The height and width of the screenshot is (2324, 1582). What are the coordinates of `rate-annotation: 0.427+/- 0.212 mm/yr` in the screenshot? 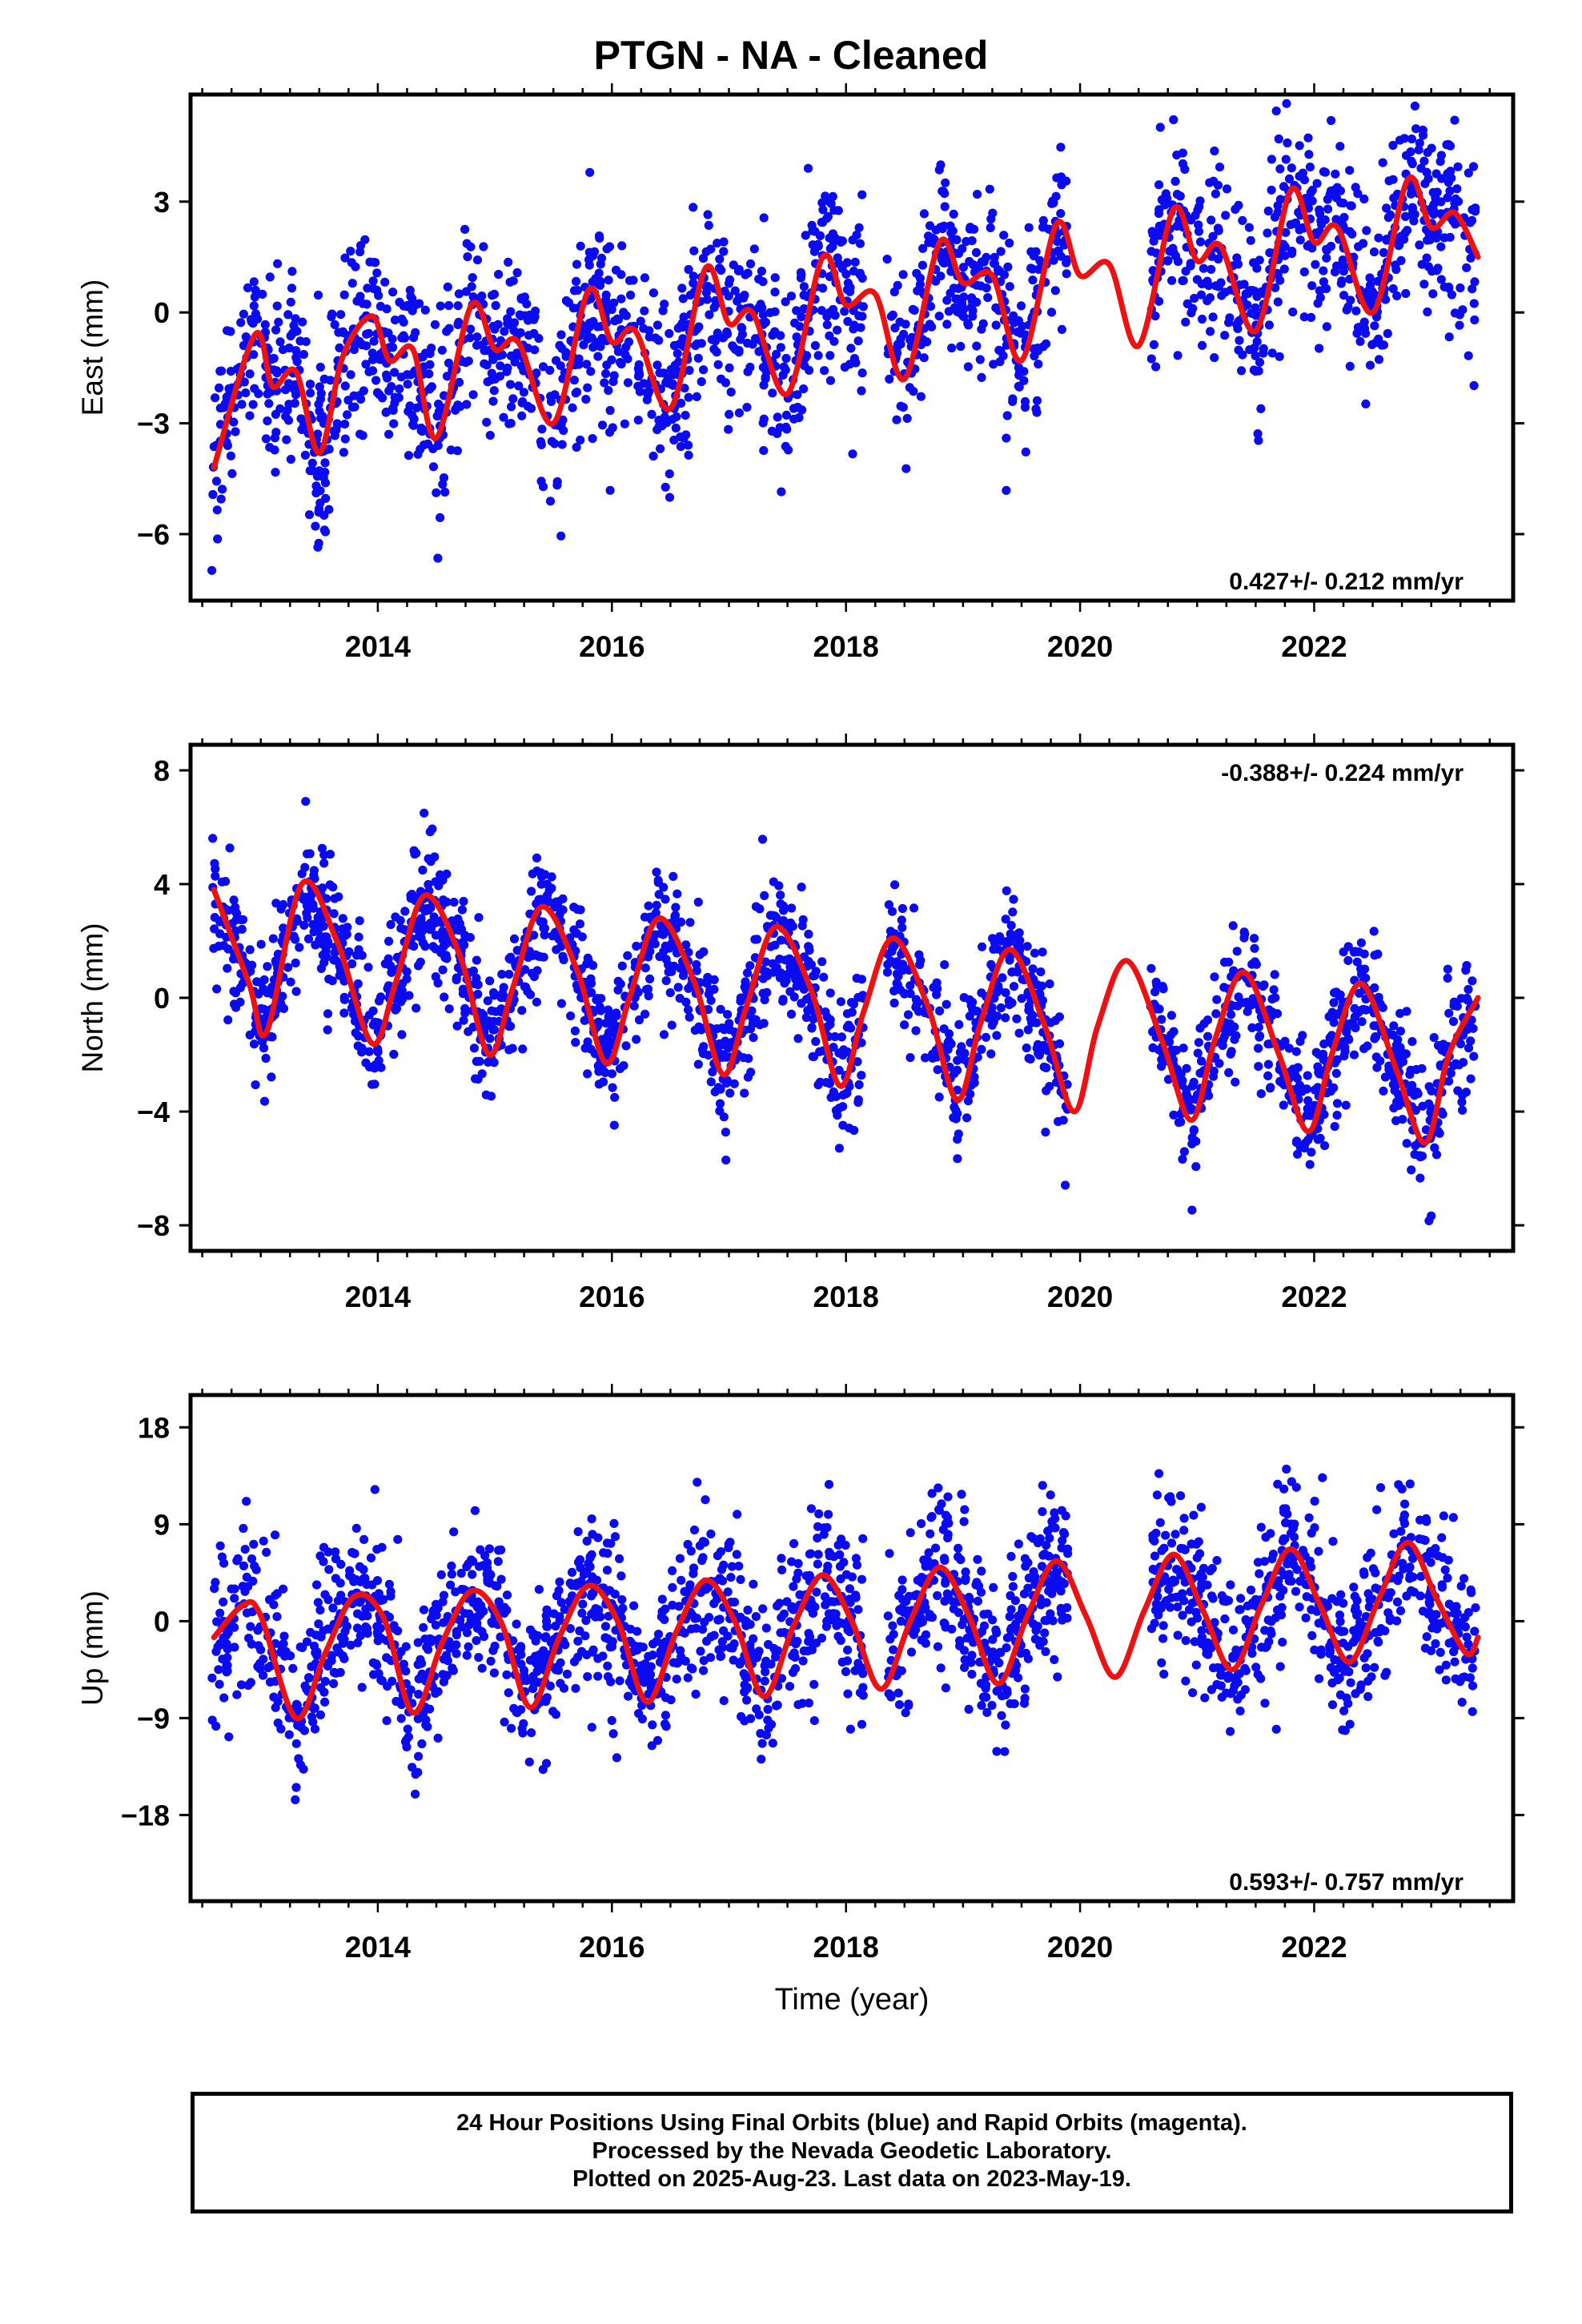 It's located at (1346, 582).